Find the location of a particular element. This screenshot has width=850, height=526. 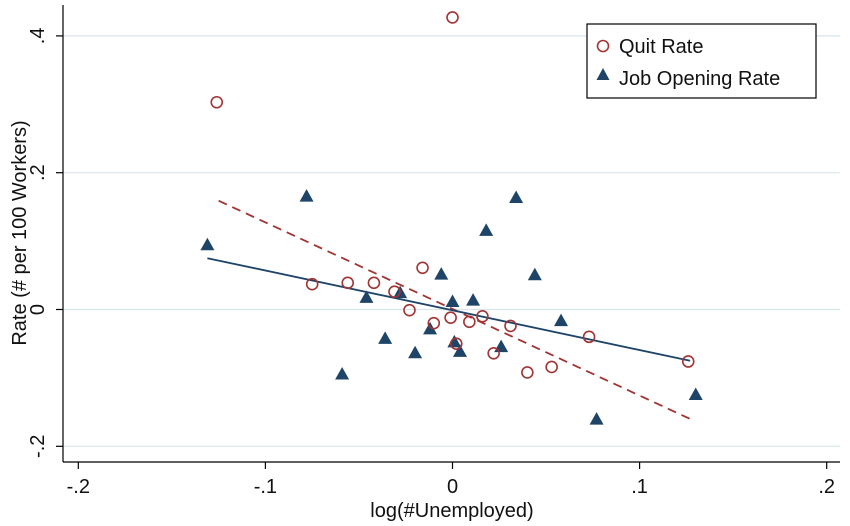

legend: Quit Rate Job Opening Rate is located at coordinates (701, 61).